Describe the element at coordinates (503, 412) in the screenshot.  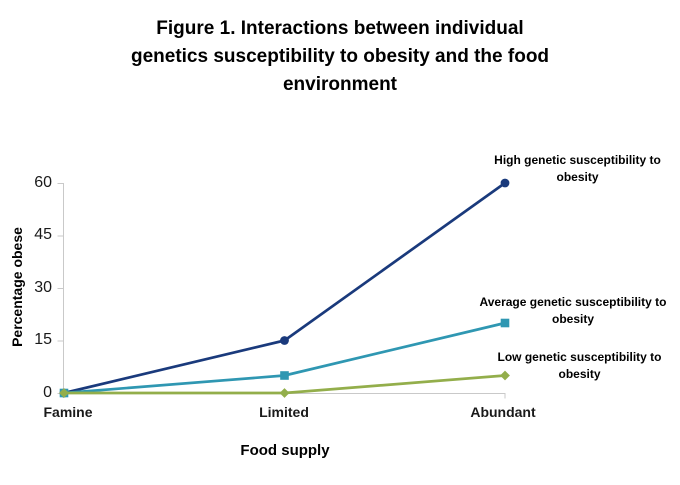
I see `x-tick-label-abundant: Abundant` at that location.